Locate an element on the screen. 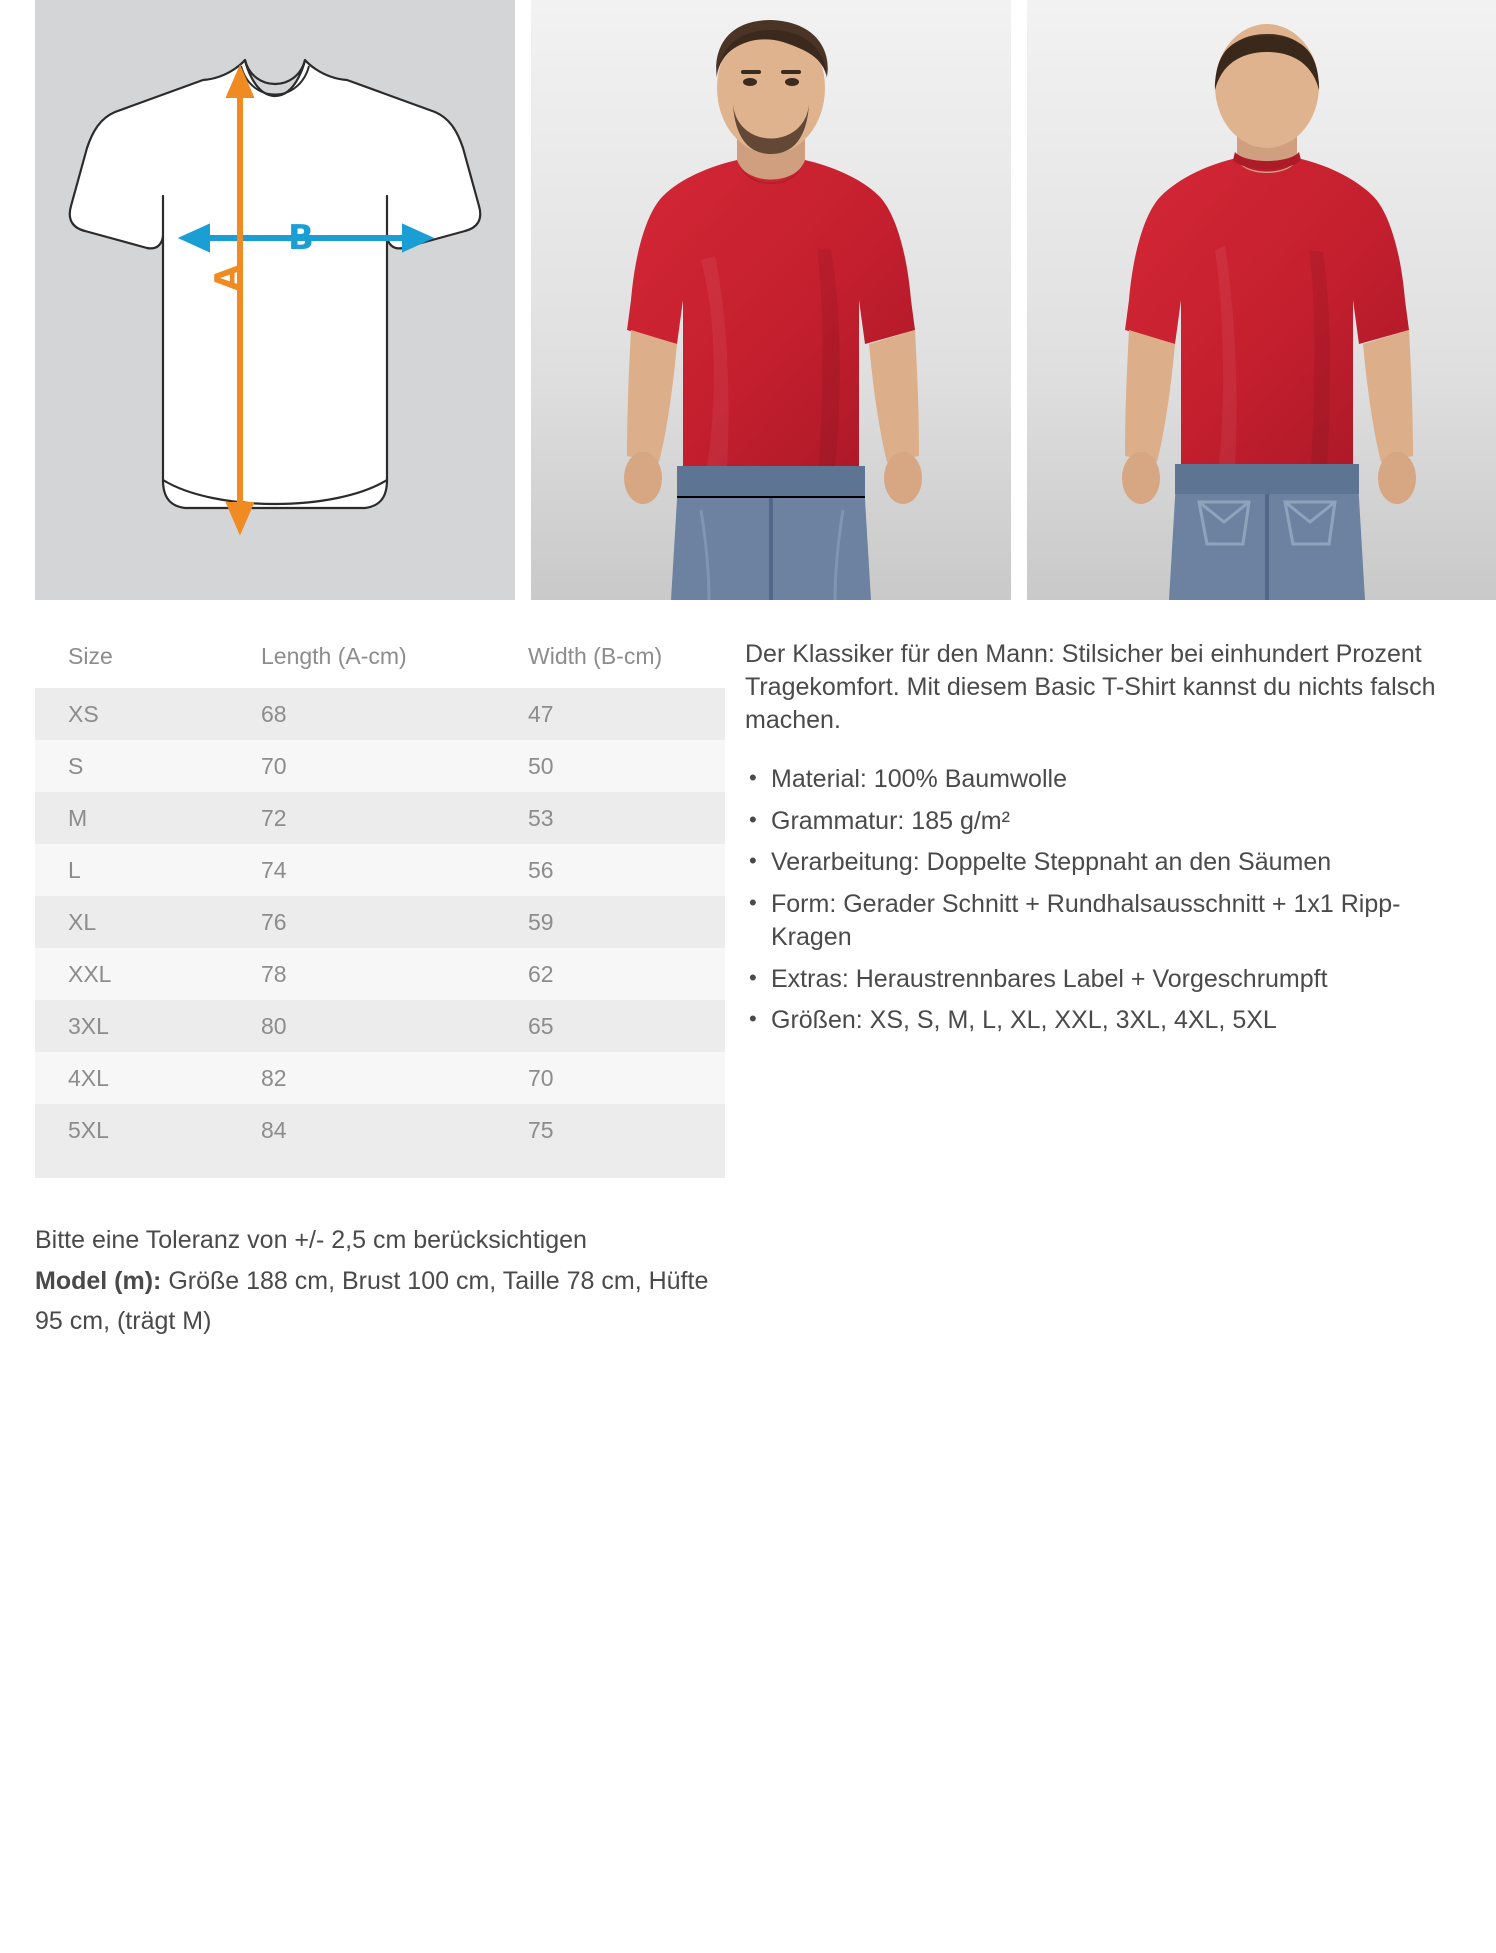  table-row: M 72 53 is located at coordinates (380, 818).